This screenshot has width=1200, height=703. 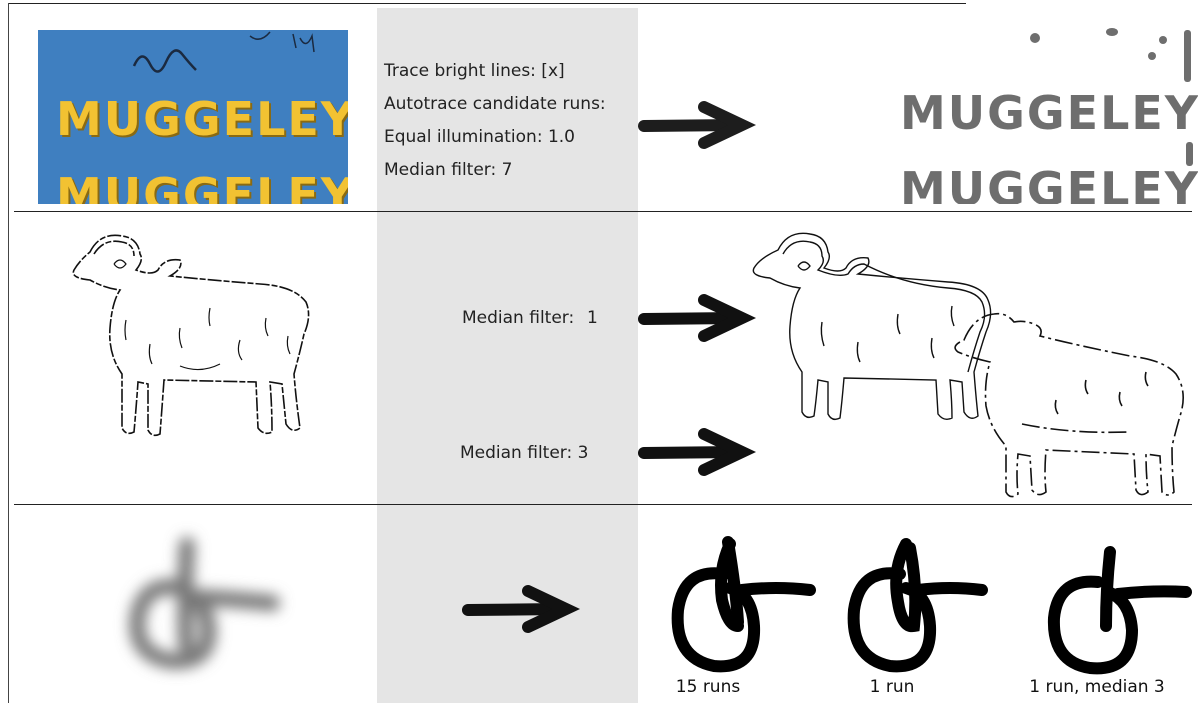 What do you see at coordinates (708, 687) in the screenshot?
I see `caption-15-runs: 15 runs` at bounding box center [708, 687].